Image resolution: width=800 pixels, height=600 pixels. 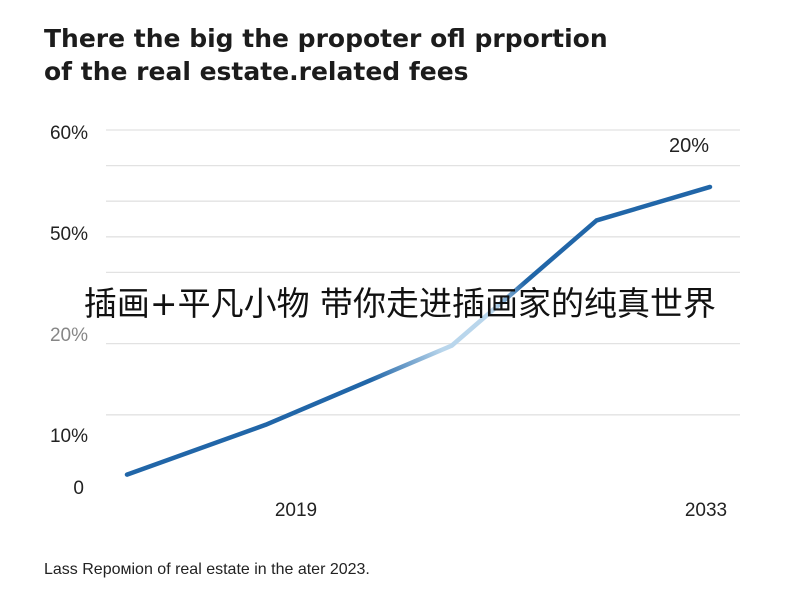 I want to click on watermark-overlay-text: 插画+平凡小物 带你走进插画家的纯真世界, so click(x=400, y=303).